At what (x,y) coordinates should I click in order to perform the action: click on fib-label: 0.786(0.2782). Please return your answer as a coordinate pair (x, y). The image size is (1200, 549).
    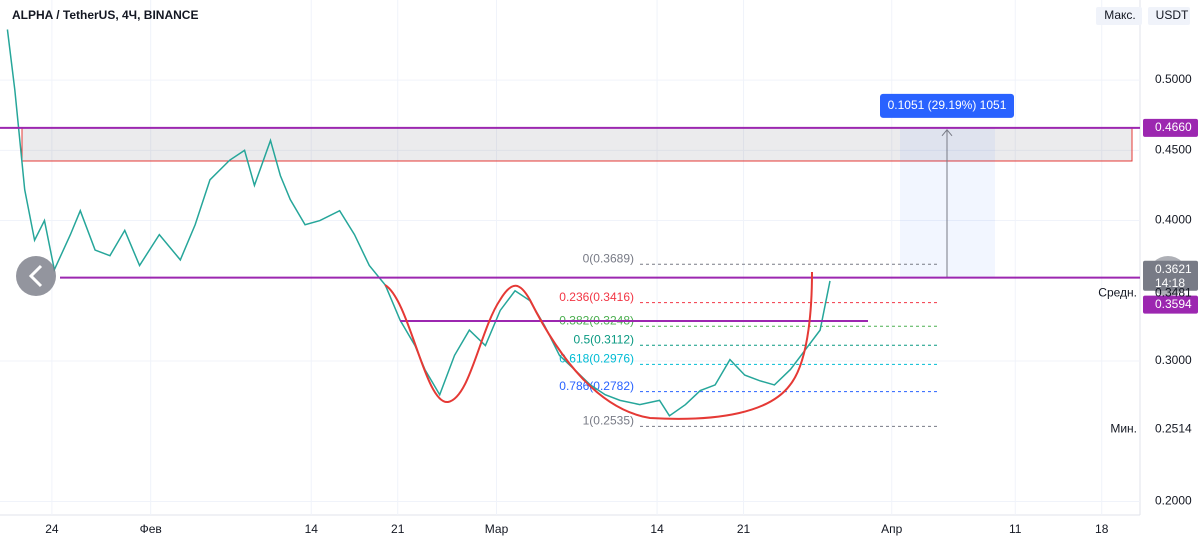
    Looking at the image, I should click on (596, 386).